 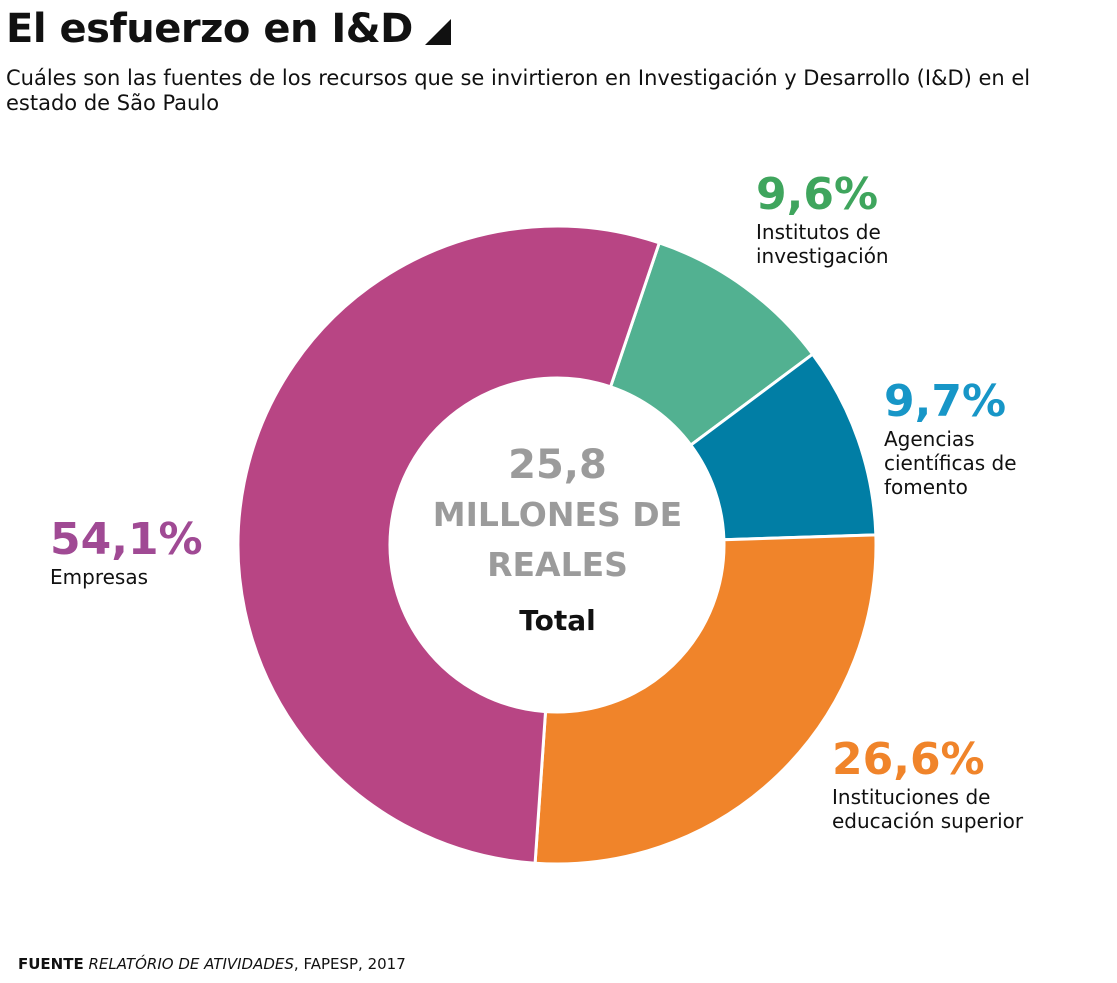 What do you see at coordinates (822, 244) in the screenshot?
I see `slice-label-institutos: Institutos de investigación` at bounding box center [822, 244].